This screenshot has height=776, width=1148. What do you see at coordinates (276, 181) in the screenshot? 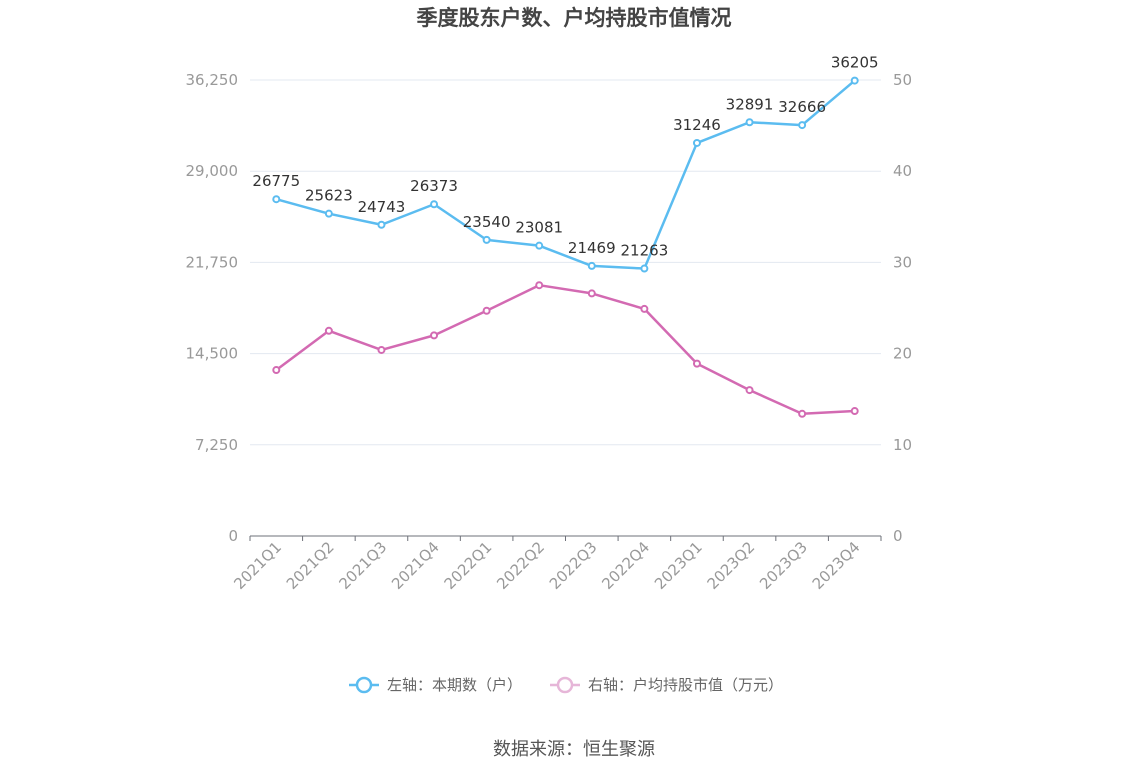
I see `data-label: 26775` at bounding box center [276, 181].